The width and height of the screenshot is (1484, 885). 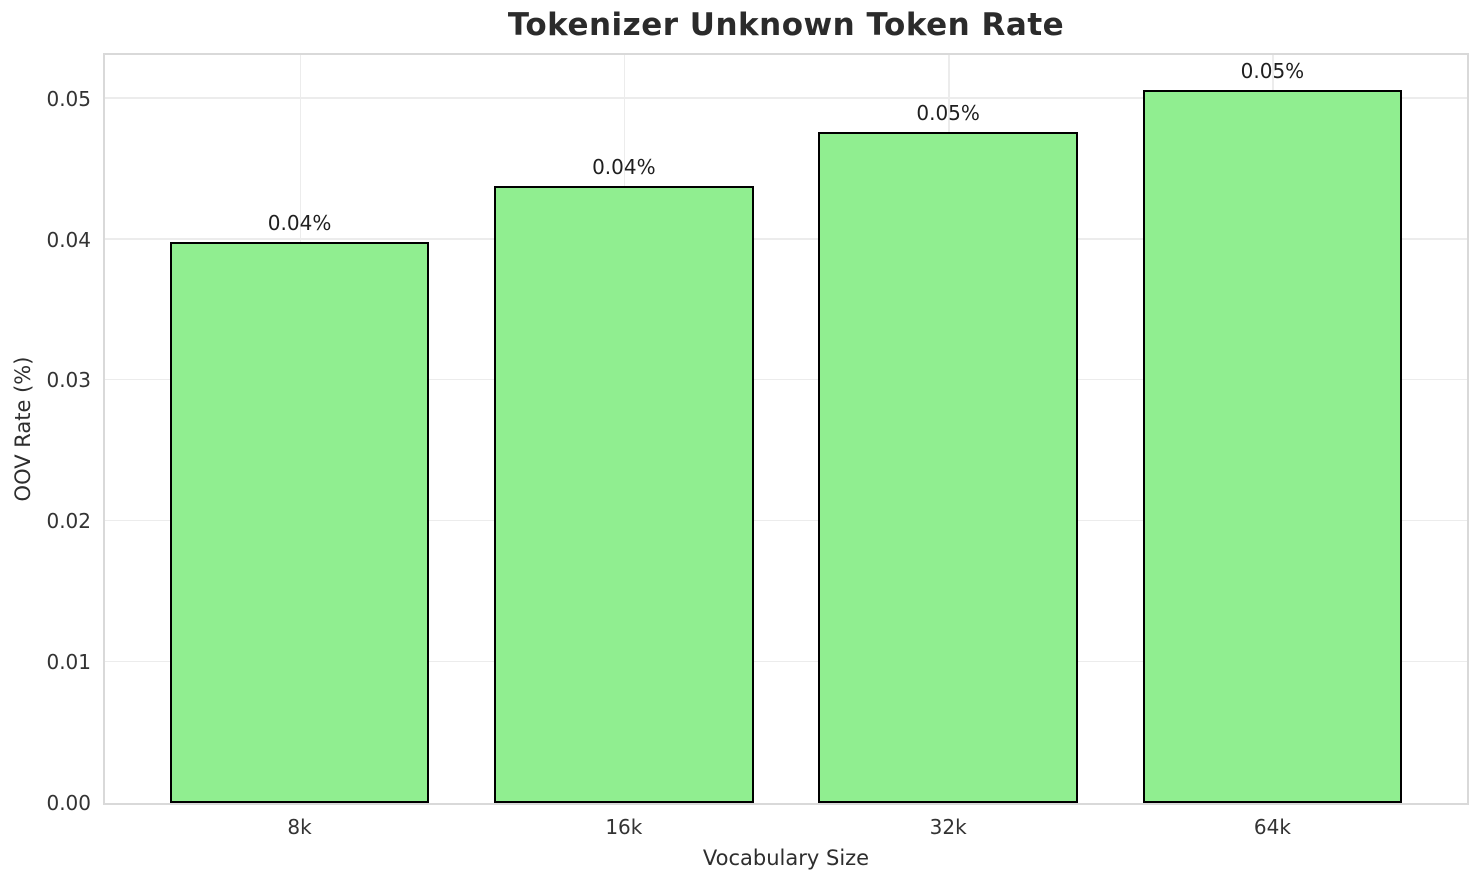 What do you see at coordinates (299, 827) in the screenshot?
I see `x-tick-label: 8k` at bounding box center [299, 827].